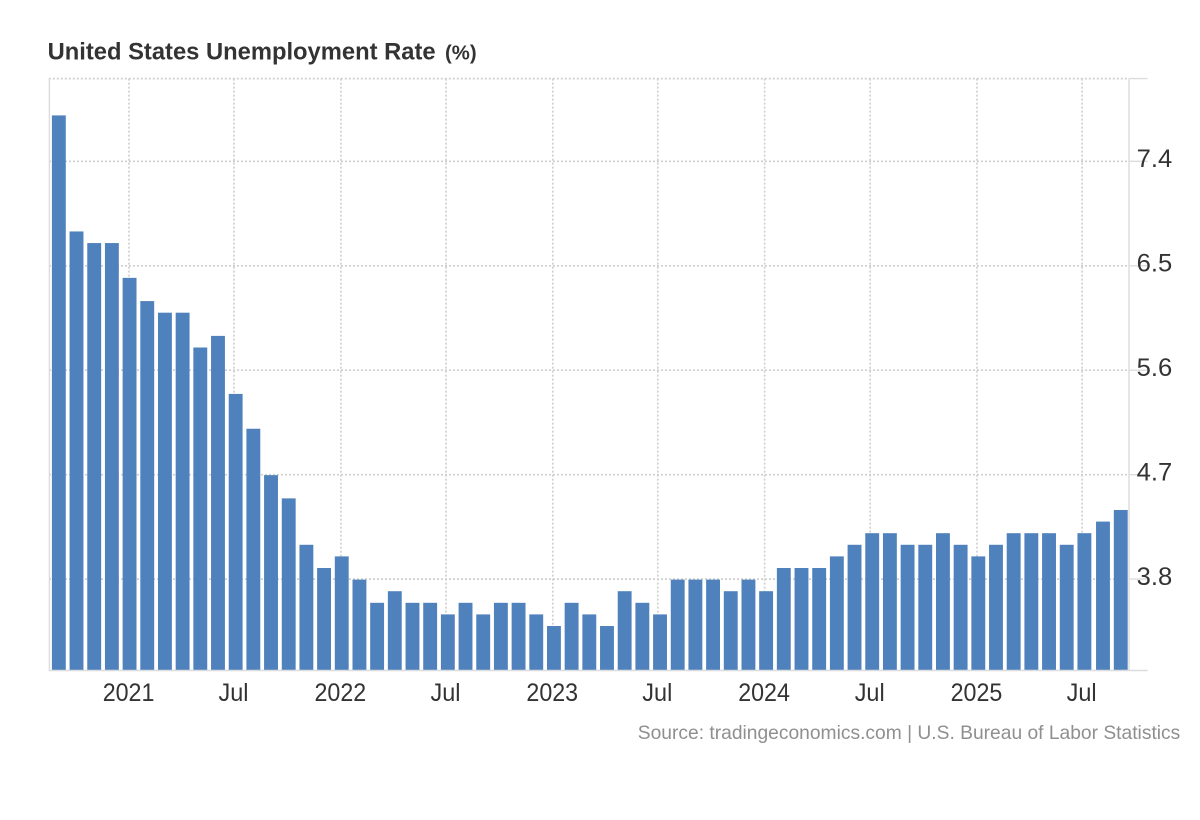 The image size is (1200, 820). What do you see at coordinates (1155, 473) in the screenshot?
I see `svg-text: 4.7` at bounding box center [1155, 473].